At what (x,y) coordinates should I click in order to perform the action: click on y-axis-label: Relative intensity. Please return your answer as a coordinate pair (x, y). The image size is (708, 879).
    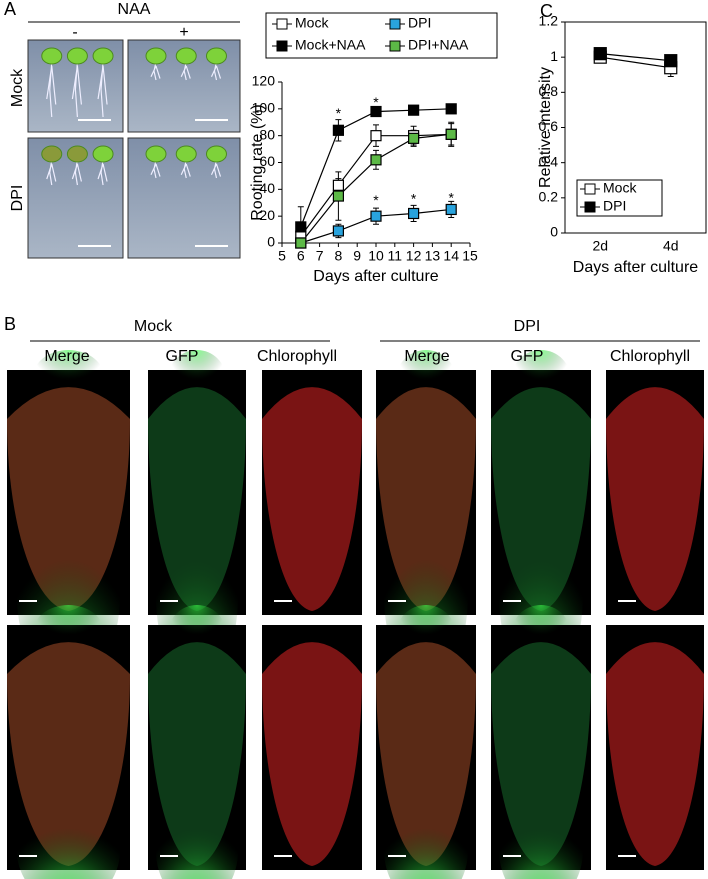
    Looking at the image, I should click on (545, 127).